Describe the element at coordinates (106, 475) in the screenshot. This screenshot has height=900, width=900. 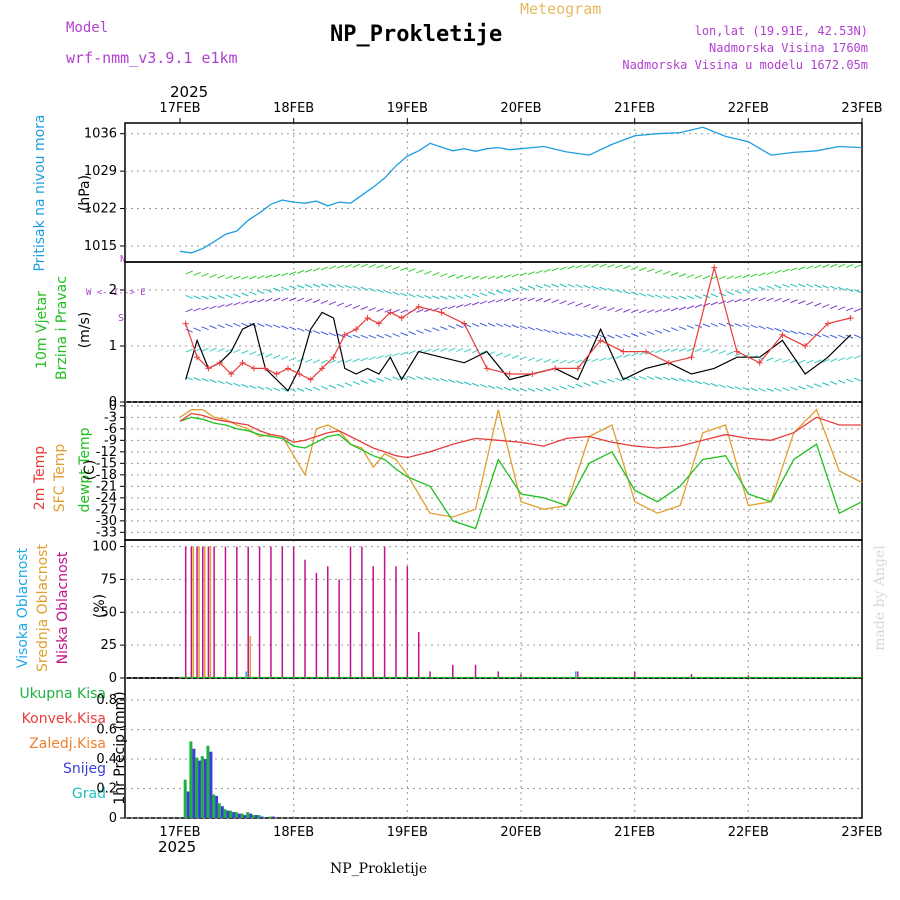
I see `y-tick-label: -18` at that location.